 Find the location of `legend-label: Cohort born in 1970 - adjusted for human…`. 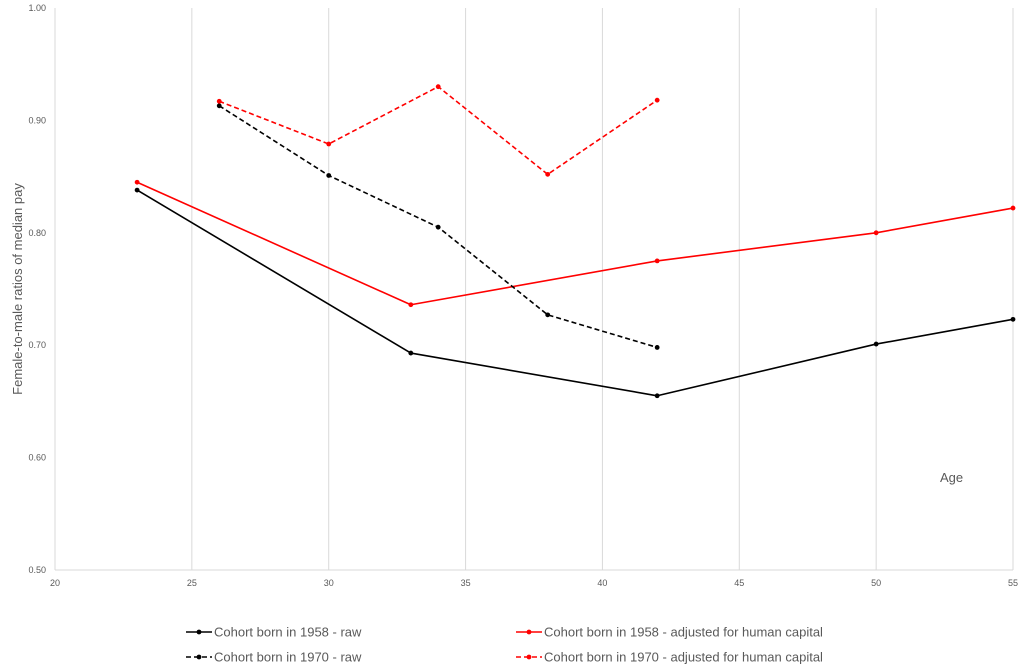

legend-label: Cohort born in 1970 - adjusted for human… is located at coordinates (683, 657).